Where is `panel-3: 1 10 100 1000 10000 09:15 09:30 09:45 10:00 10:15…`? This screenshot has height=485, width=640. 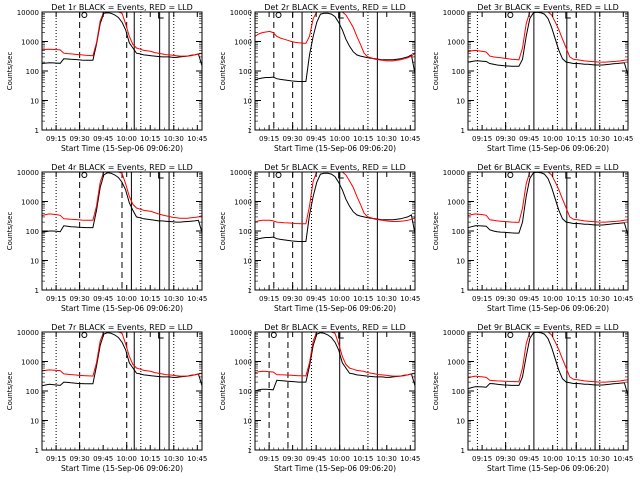 panel-3: 1 10 100 1000 10000 09:15 09:30 09:45 10:00 10:15… is located at coordinates (532, 78).